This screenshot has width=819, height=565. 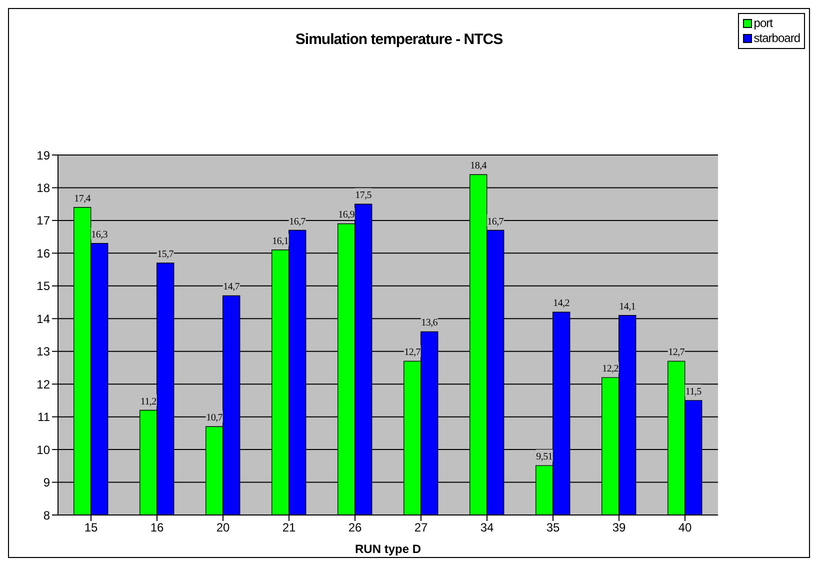 What do you see at coordinates (43, 286) in the screenshot?
I see `y-tick-label: 15` at bounding box center [43, 286].